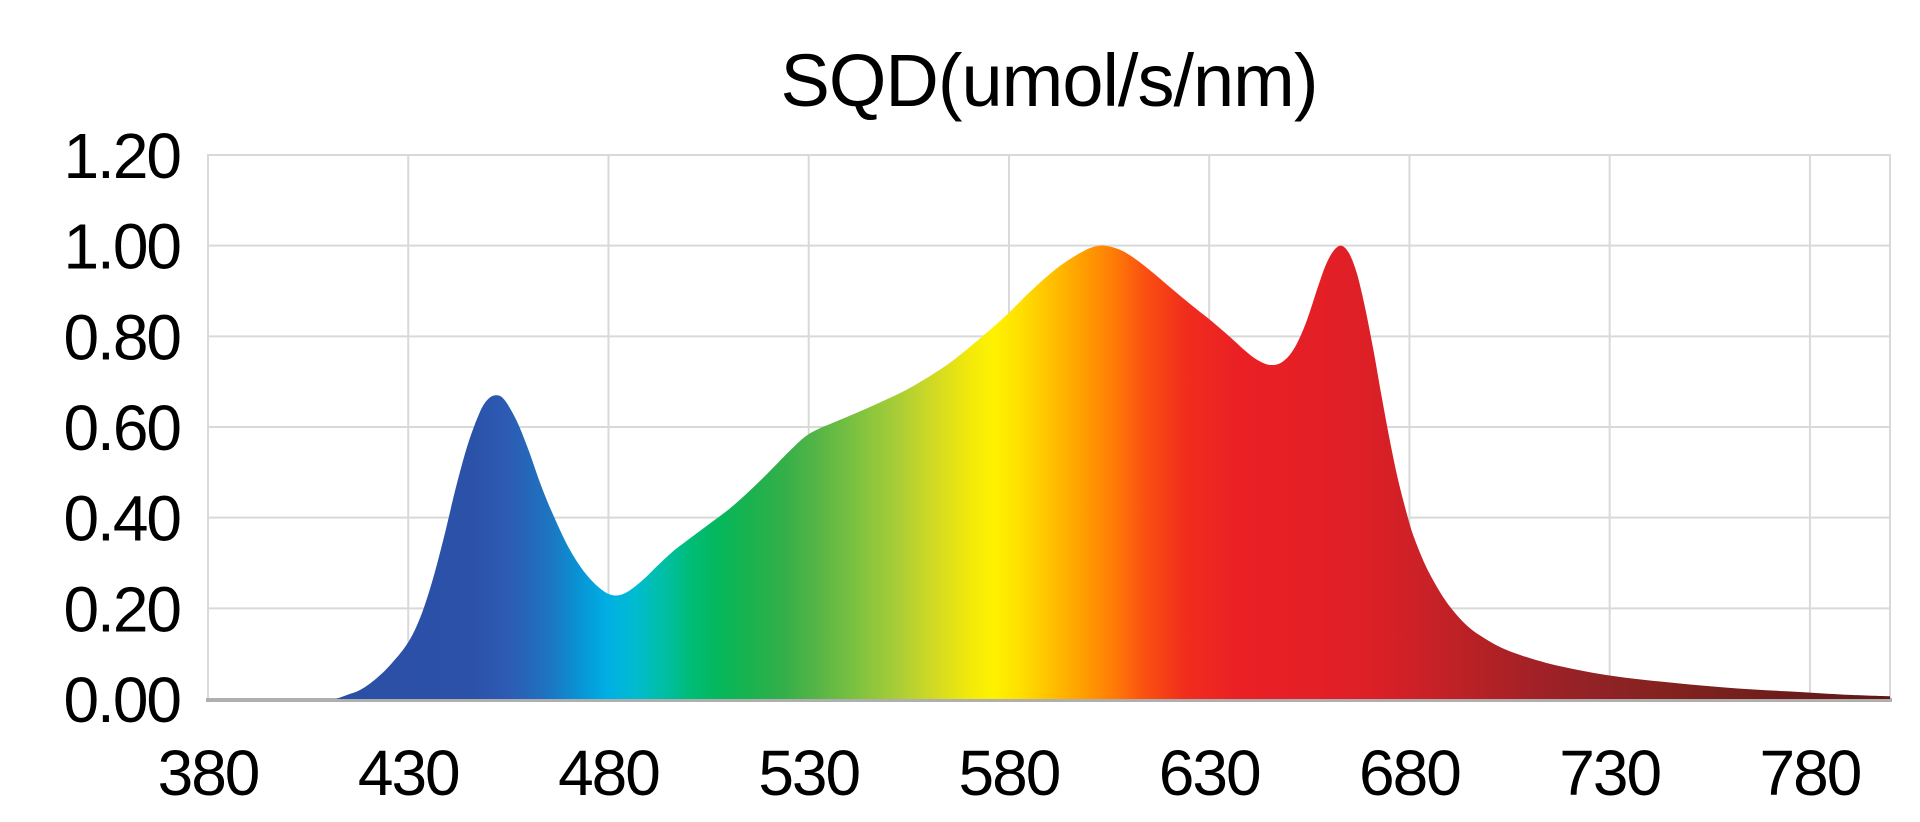 The width and height of the screenshot is (1920, 822). Describe the element at coordinates (121, 337) in the screenshot. I see `y-tick-label: 0.80` at that location.